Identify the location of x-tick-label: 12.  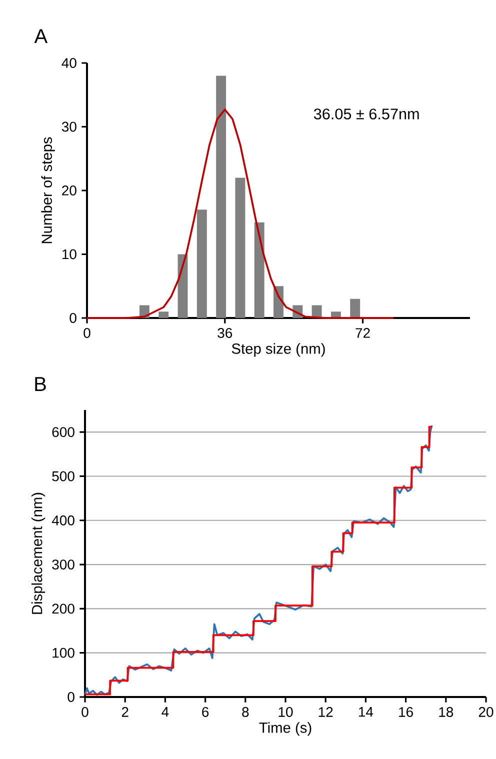
(325, 712).